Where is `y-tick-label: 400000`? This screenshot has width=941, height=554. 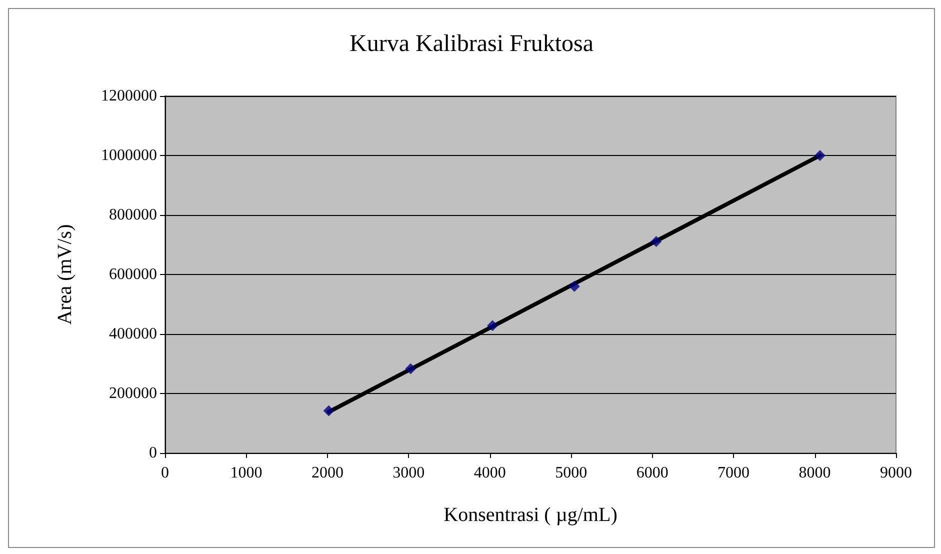 y-tick-label: 400000 is located at coordinates (133, 334).